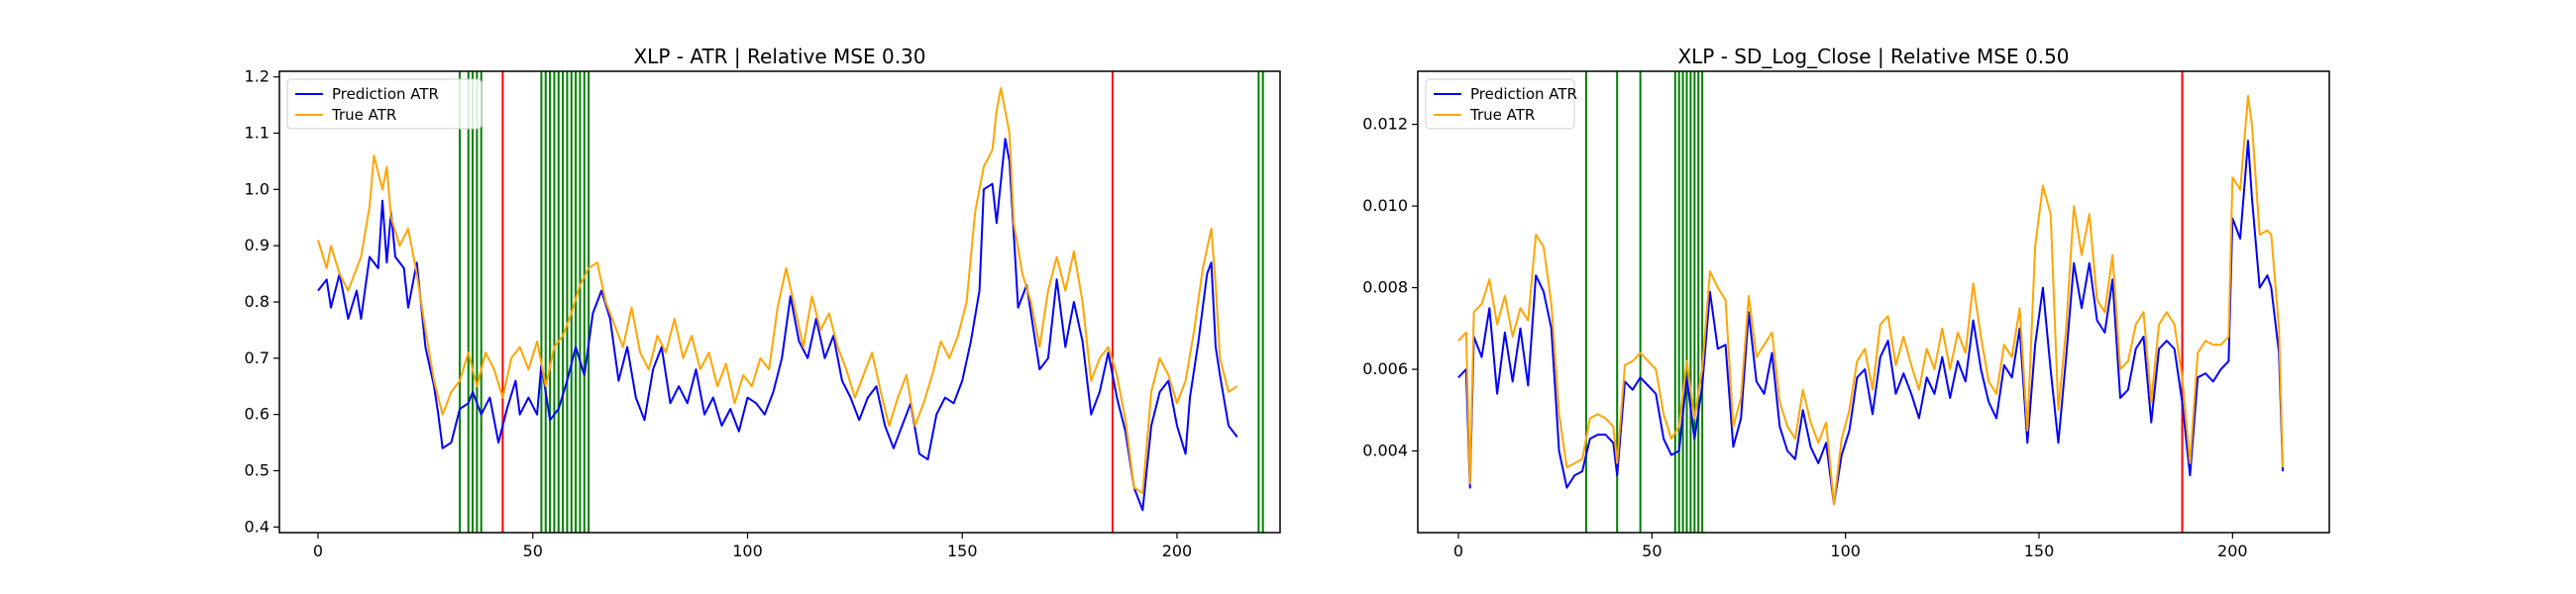  Describe the element at coordinates (1385, 124) in the screenshot. I see `y-tick-label: 0.012` at that location.